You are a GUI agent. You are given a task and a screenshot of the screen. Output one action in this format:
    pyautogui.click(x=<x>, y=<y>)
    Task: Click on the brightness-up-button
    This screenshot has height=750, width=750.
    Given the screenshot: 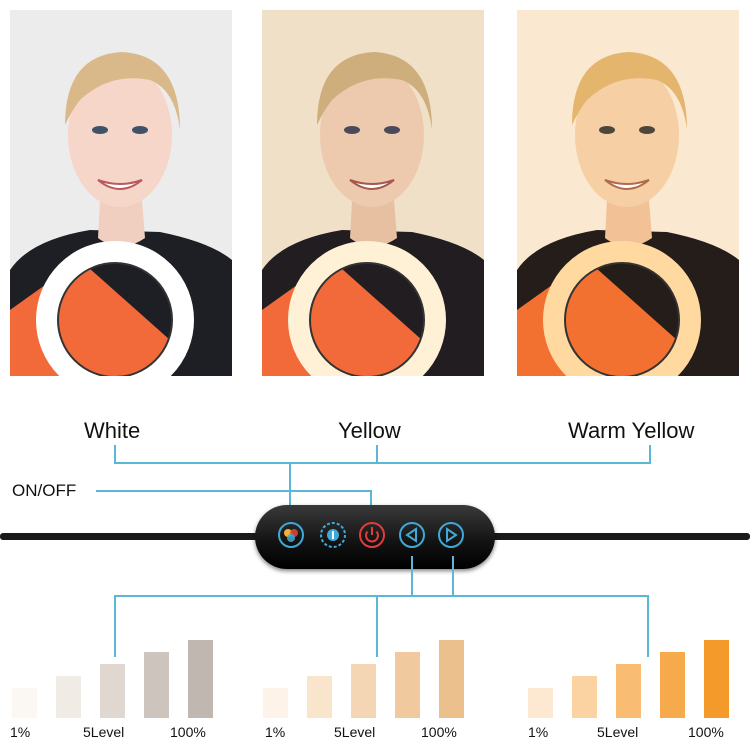 What is the action you would take?
    pyautogui.click(x=451, y=535)
    